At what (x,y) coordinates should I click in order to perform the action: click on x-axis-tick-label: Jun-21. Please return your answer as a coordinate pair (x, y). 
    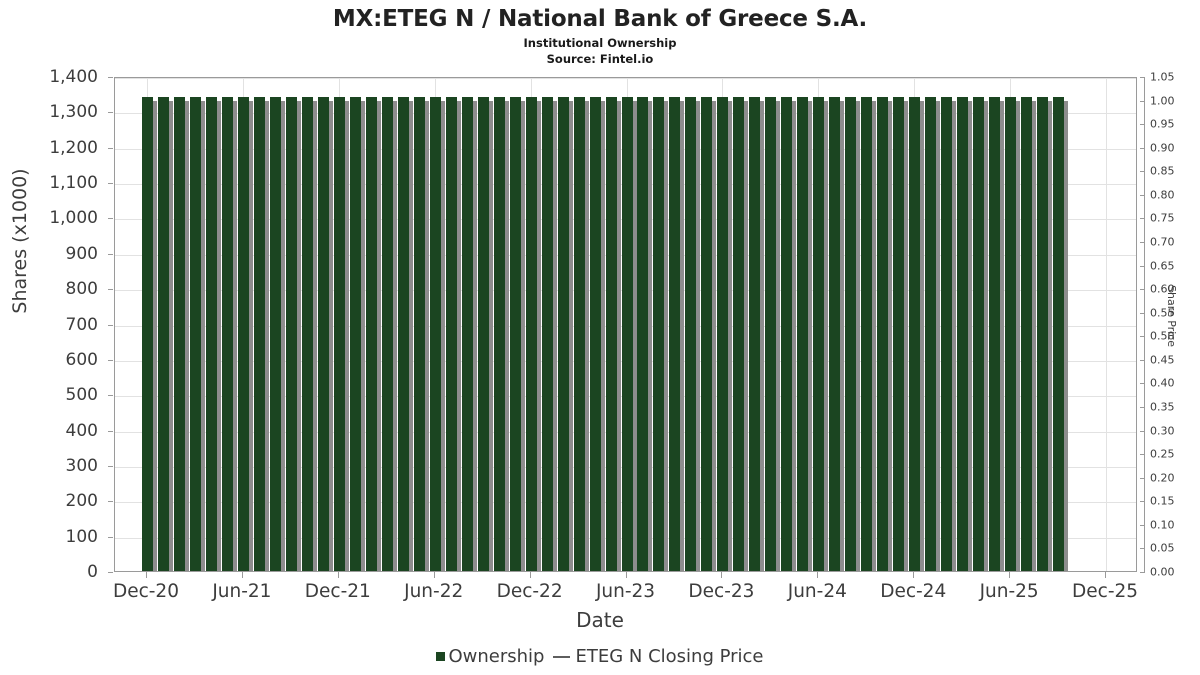
    Looking at the image, I should click on (242, 591).